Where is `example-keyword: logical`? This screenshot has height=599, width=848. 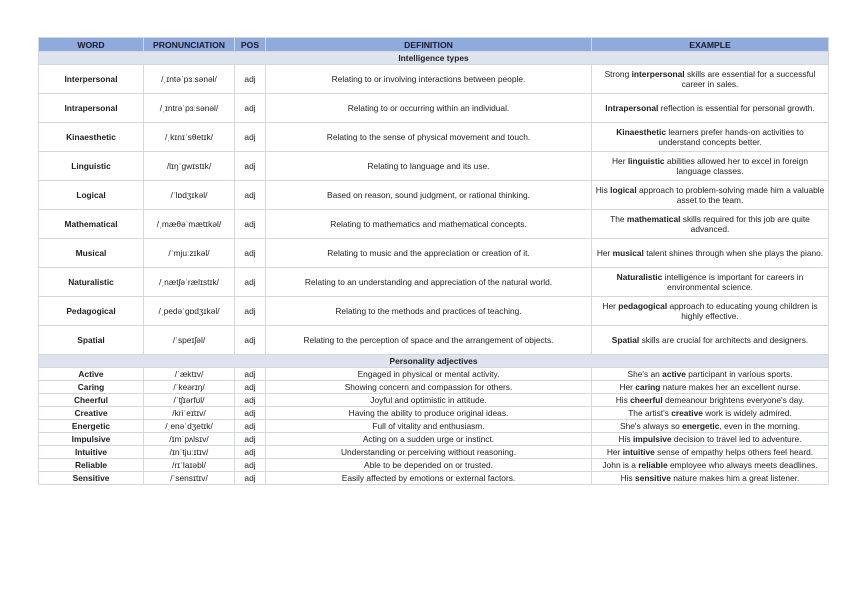
example-keyword: logical is located at coordinates (623, 190).